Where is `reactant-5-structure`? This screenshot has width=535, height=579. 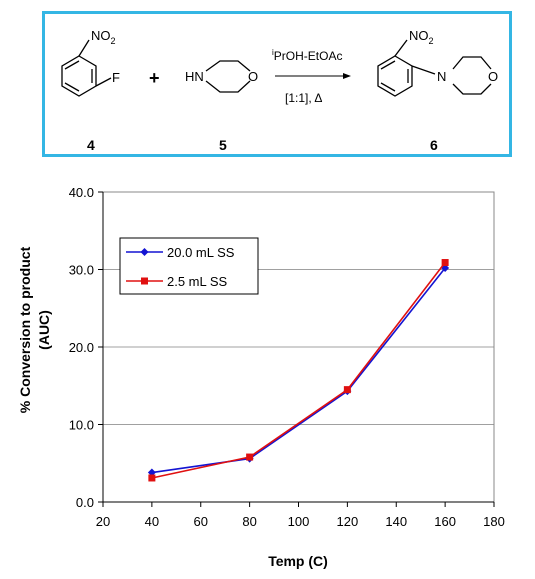
reactant-5-structure is located at coordinates (228, 76).